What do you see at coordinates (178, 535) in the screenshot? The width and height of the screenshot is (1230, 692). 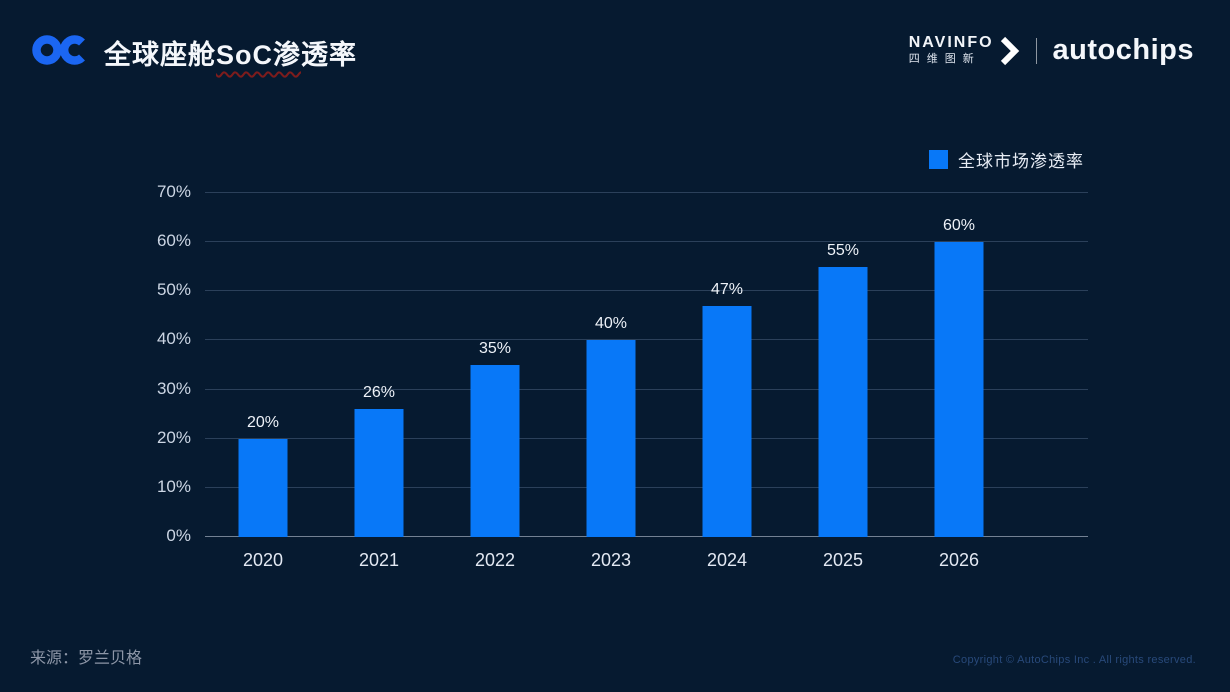 I see `y-tick-label: 0%` at bounding box center [178, 535].